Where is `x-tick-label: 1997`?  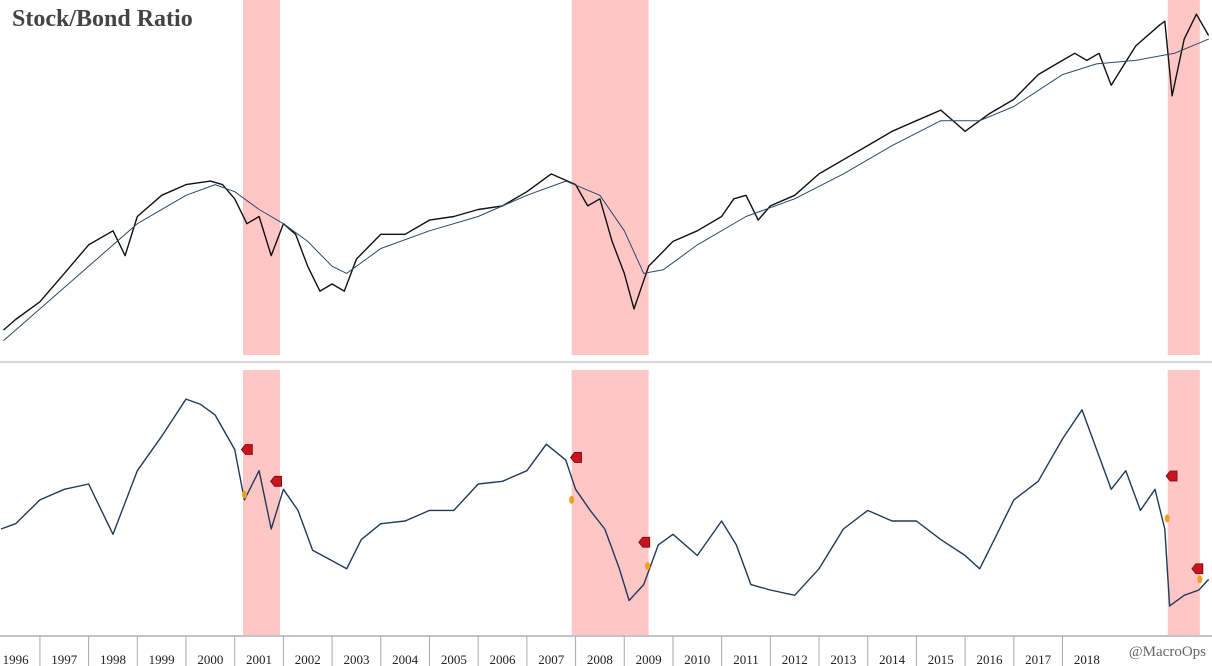
x-tick-label: 1997 is located at coordinates (64, 659).